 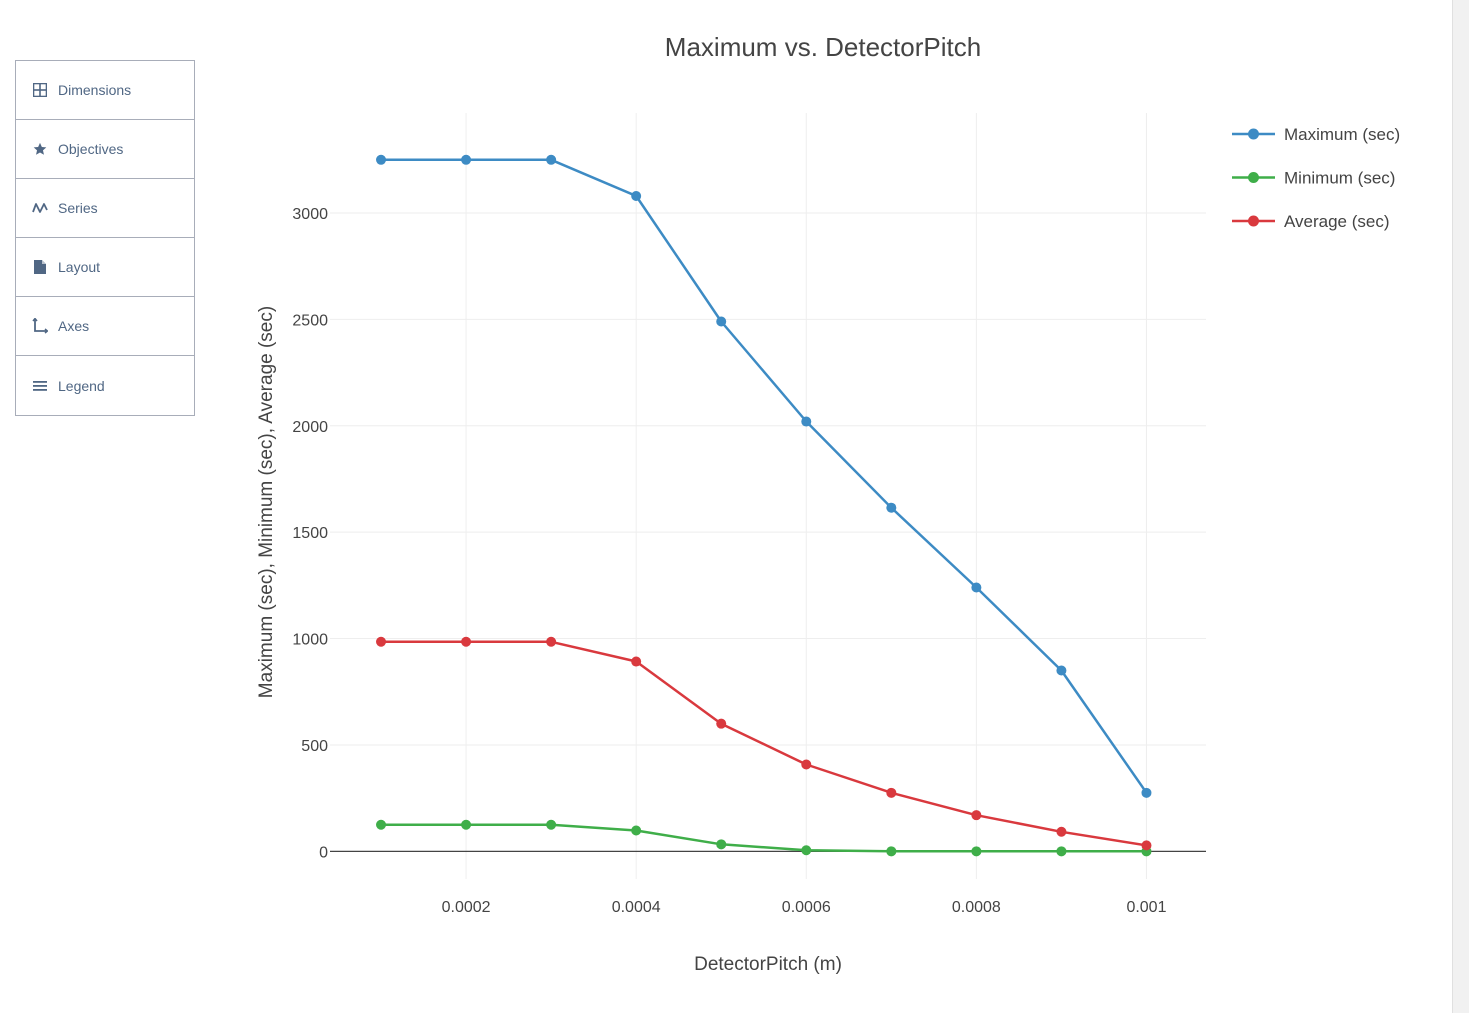 What do you see at coordinates (40, 208) in the screenshot?
I see `wave-icon` at bounding box center [40, 208].